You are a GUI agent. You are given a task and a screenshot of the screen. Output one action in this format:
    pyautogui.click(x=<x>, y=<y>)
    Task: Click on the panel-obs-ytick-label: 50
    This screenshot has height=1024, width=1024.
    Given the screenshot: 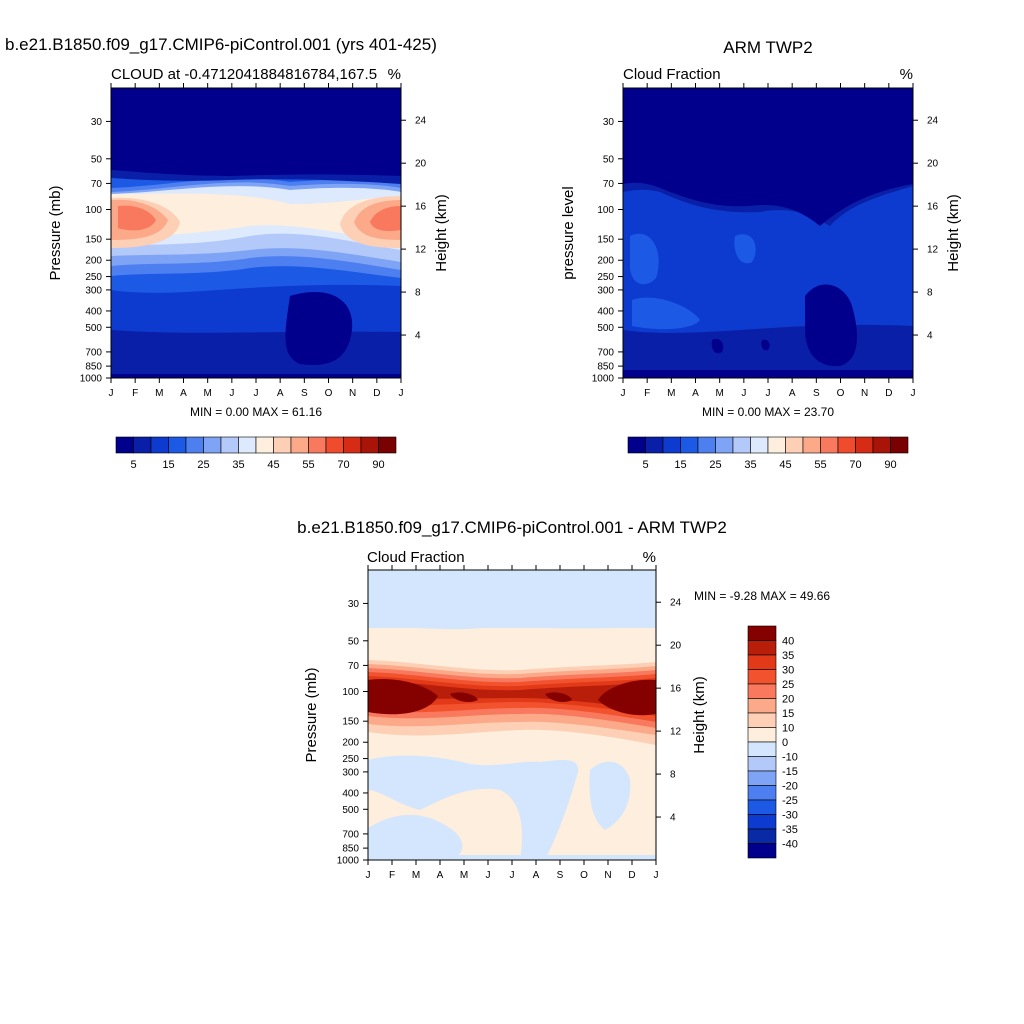 What is the action you would take?
    pyautogui.click(x=609, y=159)
    